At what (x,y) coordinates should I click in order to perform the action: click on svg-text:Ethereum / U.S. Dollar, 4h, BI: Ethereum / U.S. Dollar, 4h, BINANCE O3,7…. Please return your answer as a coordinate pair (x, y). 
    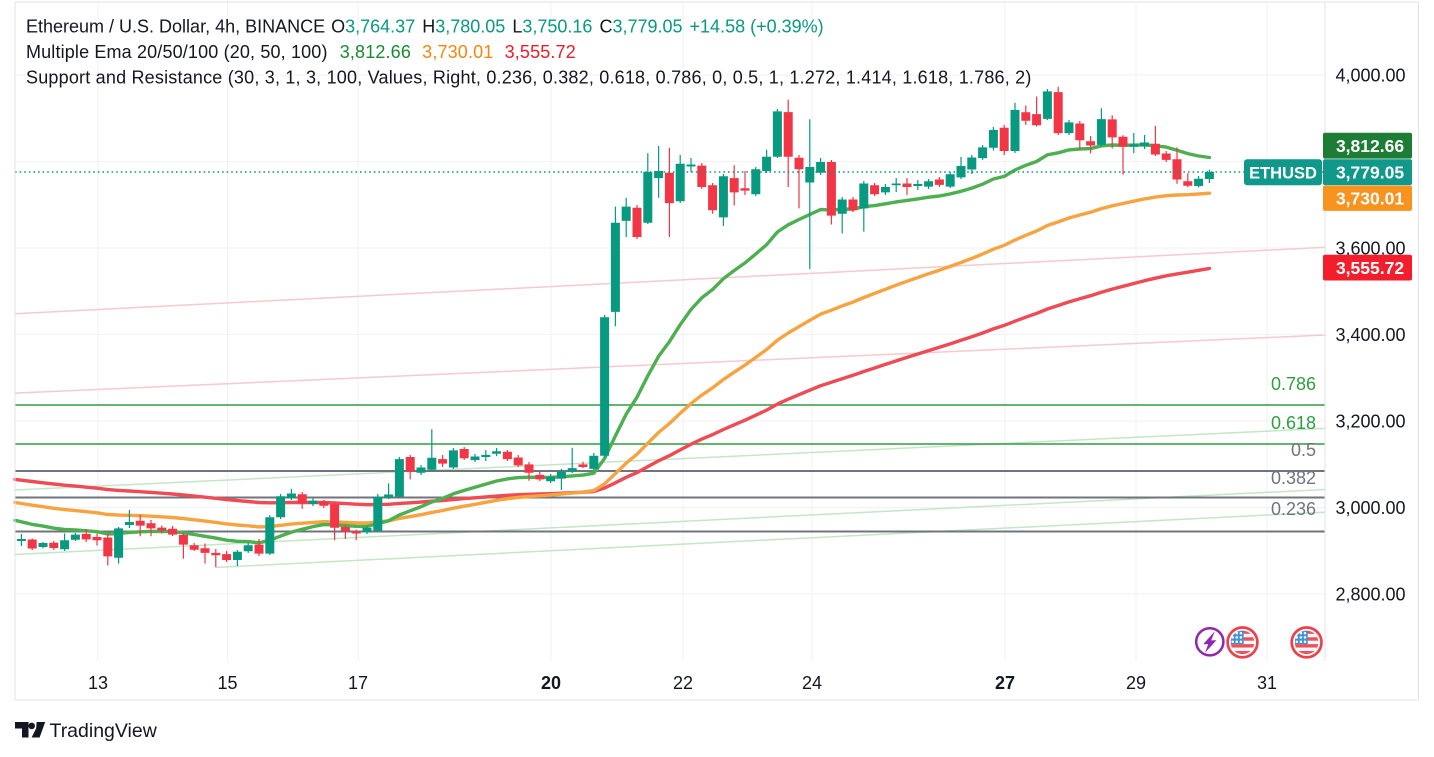
    Looking at the image, I should click on (425, 26).